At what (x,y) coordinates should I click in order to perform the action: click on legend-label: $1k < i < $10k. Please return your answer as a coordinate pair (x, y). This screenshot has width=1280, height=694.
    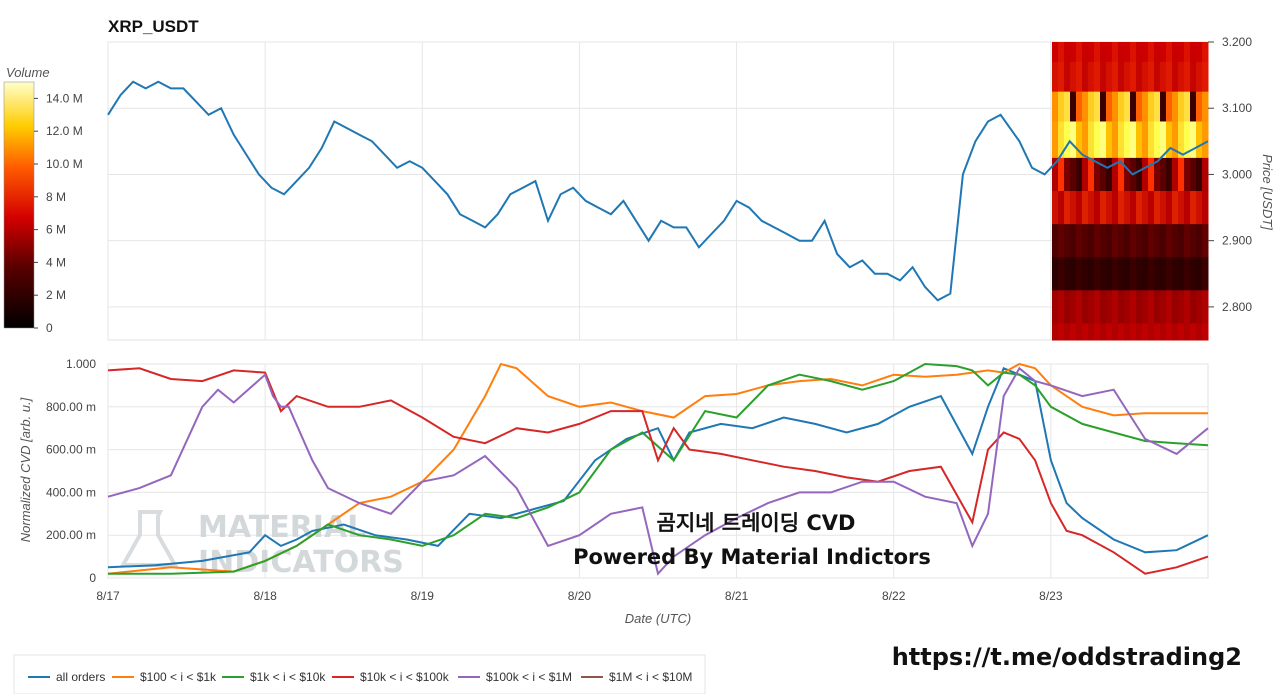
    Looking at the image, I should click on (288, 677).